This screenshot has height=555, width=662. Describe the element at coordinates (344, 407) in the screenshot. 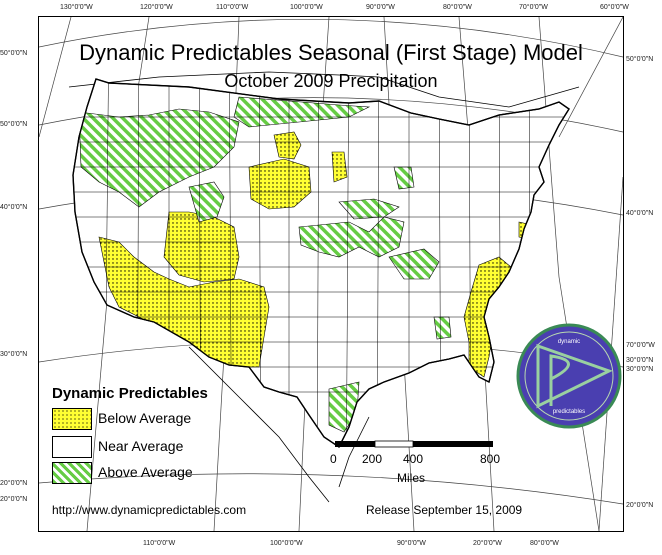

I see `region-above-texas` at that location.